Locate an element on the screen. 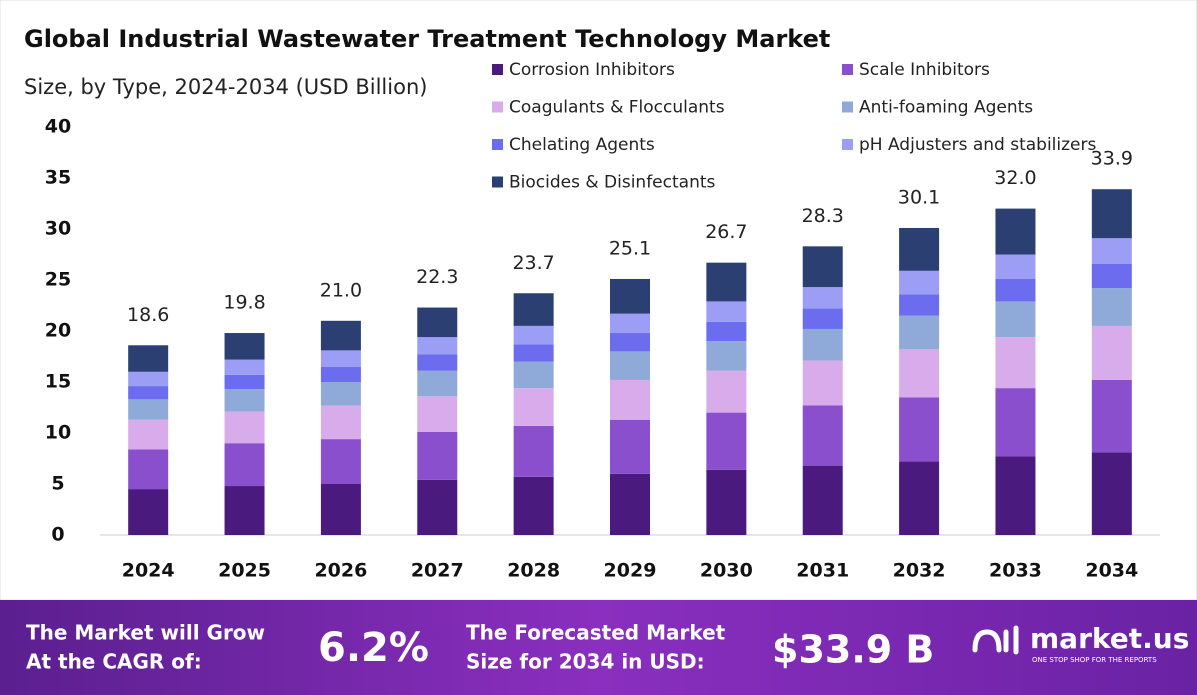  total-label: 30.1 is located at coordinates (919, 197).